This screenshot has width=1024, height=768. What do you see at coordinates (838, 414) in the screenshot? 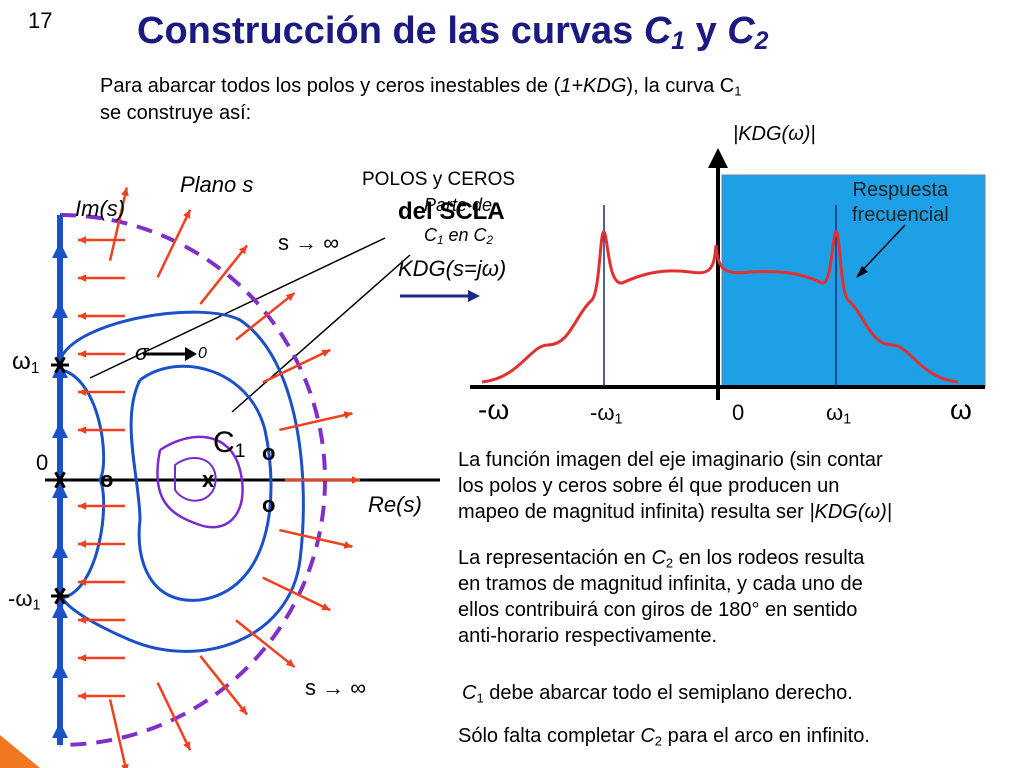
I see `x-label: ω1` at bounding box center [838, 414].